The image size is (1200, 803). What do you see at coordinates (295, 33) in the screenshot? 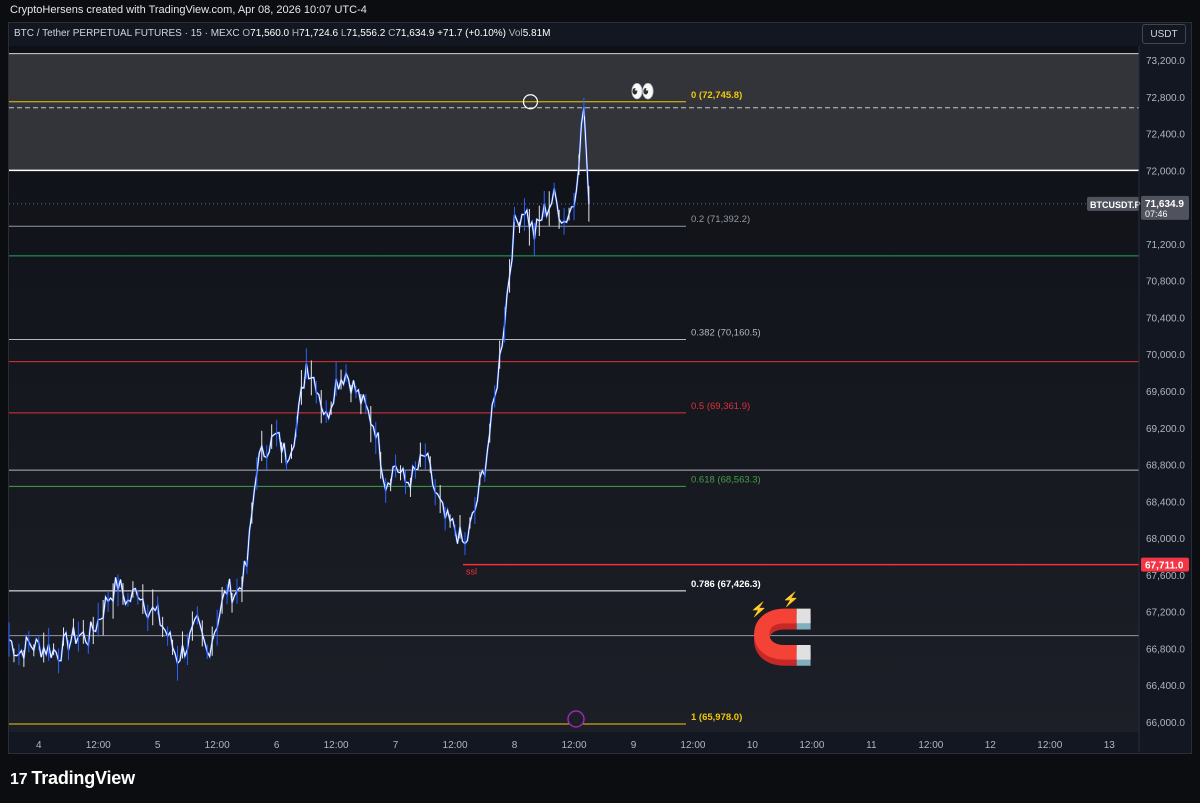
I see `high-label: H` at bounding box center [295, 33].